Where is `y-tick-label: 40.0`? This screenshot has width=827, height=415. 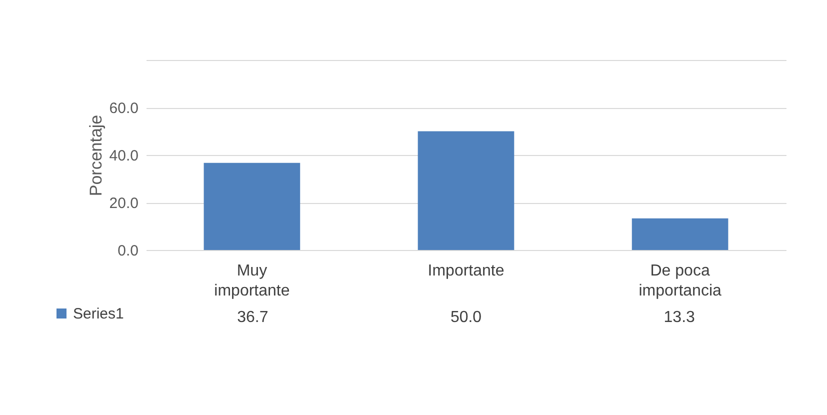 y-tick-label: 40.0 is located at coordinates (123, 156).